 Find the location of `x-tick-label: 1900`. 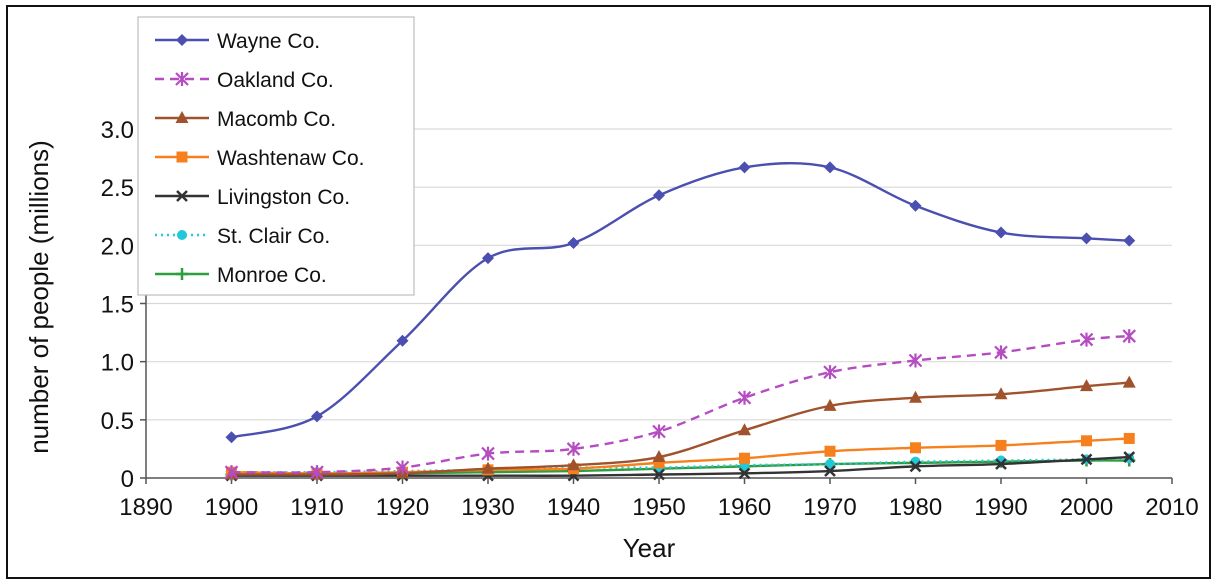

x-tick-label: 1900 is located at coordinates (231, 507).